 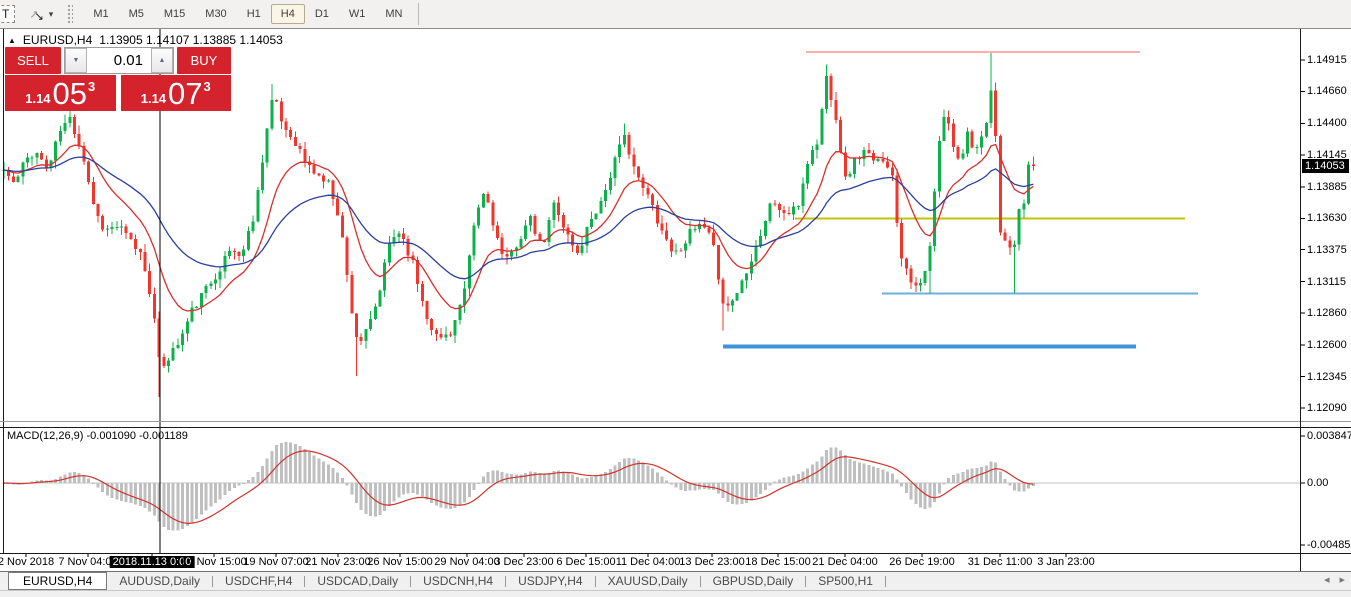 I want to click on chevron-down-icon: ▾, so click(x=51, y=13).